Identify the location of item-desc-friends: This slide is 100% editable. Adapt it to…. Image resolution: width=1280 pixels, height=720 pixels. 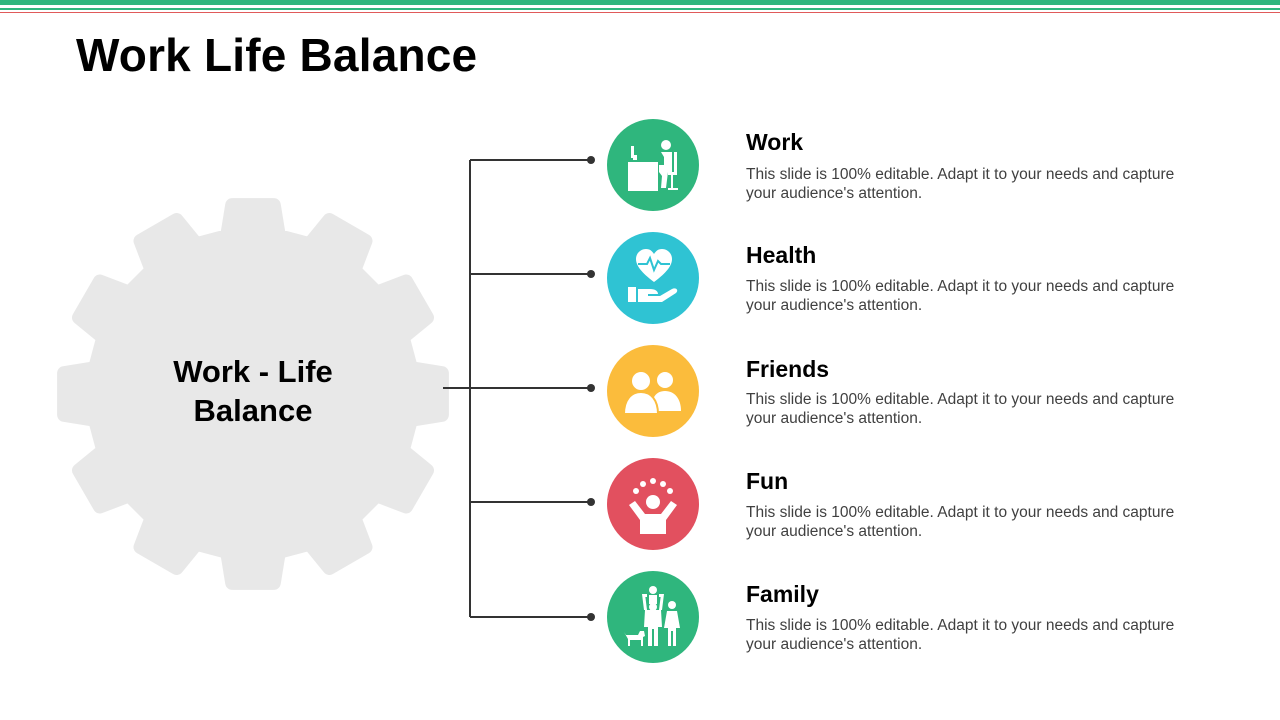
(960, 409).